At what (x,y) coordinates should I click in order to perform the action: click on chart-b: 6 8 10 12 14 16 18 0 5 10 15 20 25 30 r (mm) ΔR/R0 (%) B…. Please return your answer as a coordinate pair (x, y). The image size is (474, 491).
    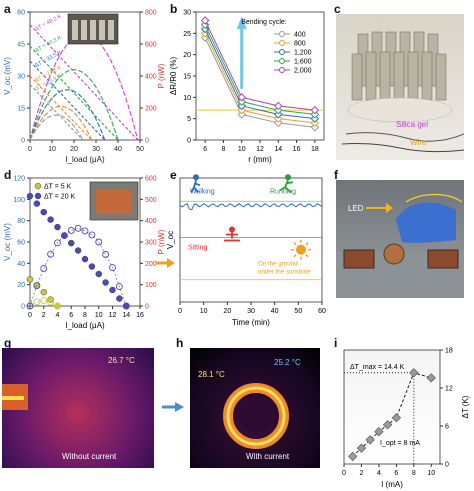
    Looking at the image, I should click on (247, 87).